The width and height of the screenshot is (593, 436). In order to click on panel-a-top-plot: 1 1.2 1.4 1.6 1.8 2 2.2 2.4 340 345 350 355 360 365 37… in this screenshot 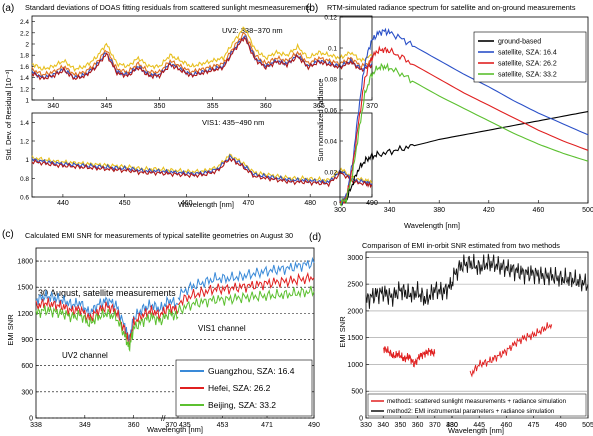, I will do `click(199, 62)`.